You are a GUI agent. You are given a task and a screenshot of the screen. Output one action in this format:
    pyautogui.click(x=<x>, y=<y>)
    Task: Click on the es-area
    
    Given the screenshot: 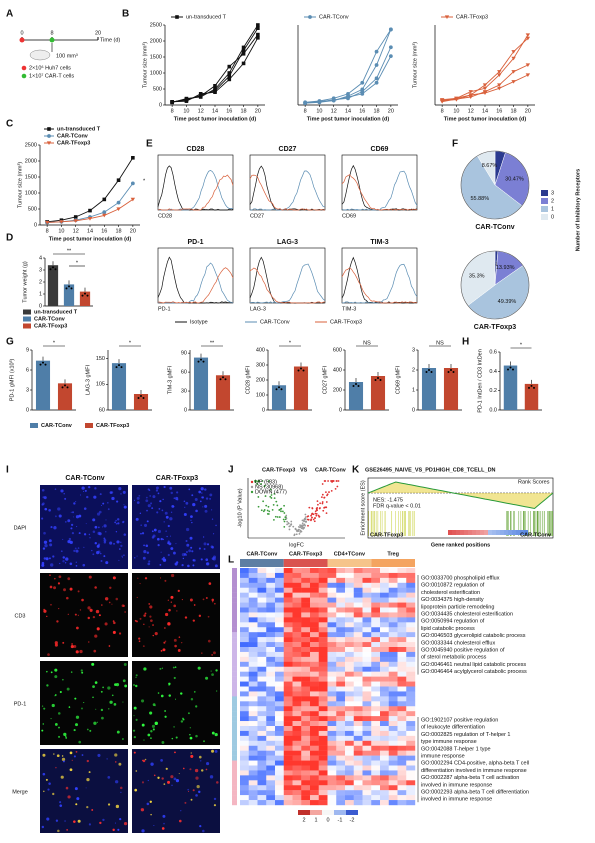 What is the action you would take?
    pyautogui.click(x=460, y=495)
    